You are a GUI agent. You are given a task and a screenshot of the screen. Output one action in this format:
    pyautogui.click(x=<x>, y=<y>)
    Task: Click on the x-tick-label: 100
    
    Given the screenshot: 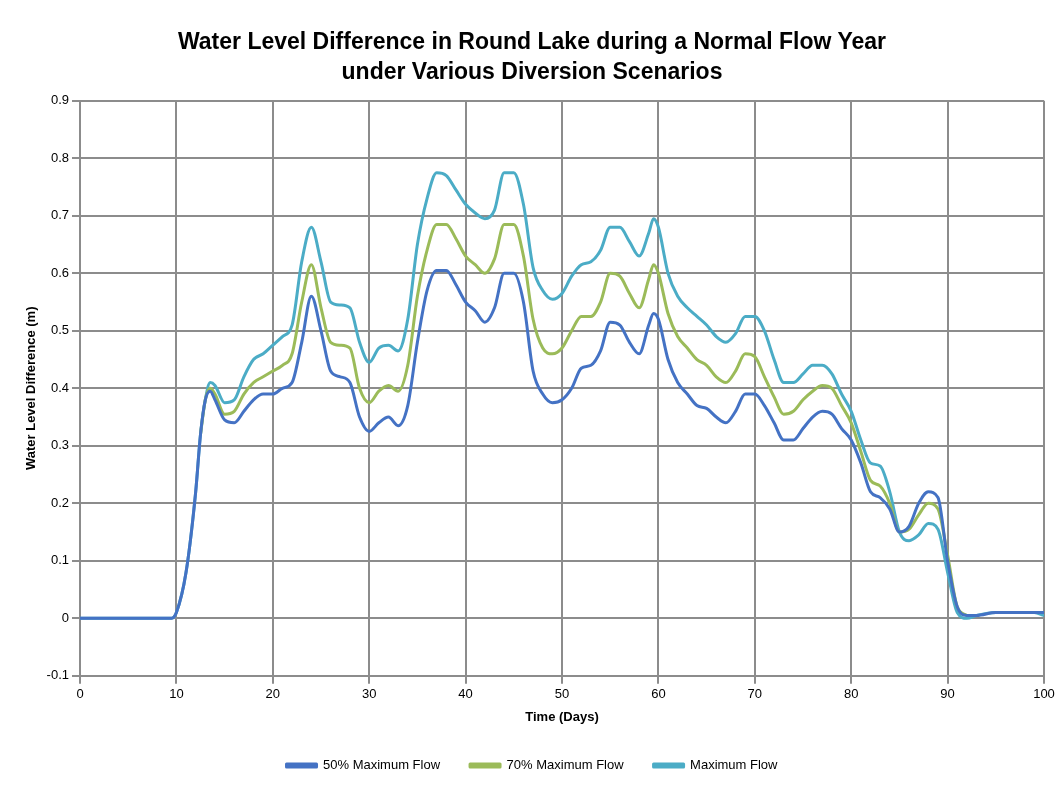 What is the action you would take?
    pyautogui.click(x=1044, y=694)
    